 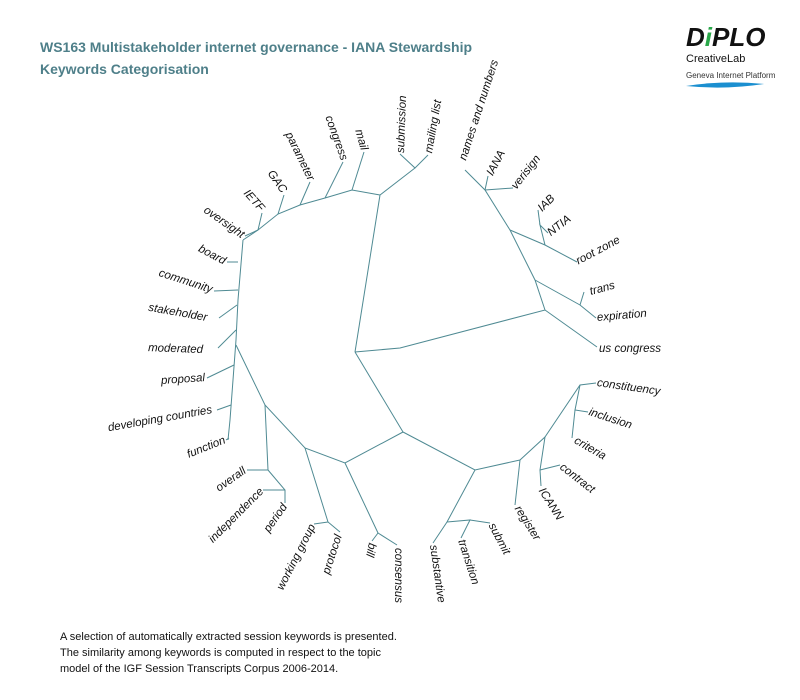 I want to click on logo-swoosh, so click(x=725, y=85).